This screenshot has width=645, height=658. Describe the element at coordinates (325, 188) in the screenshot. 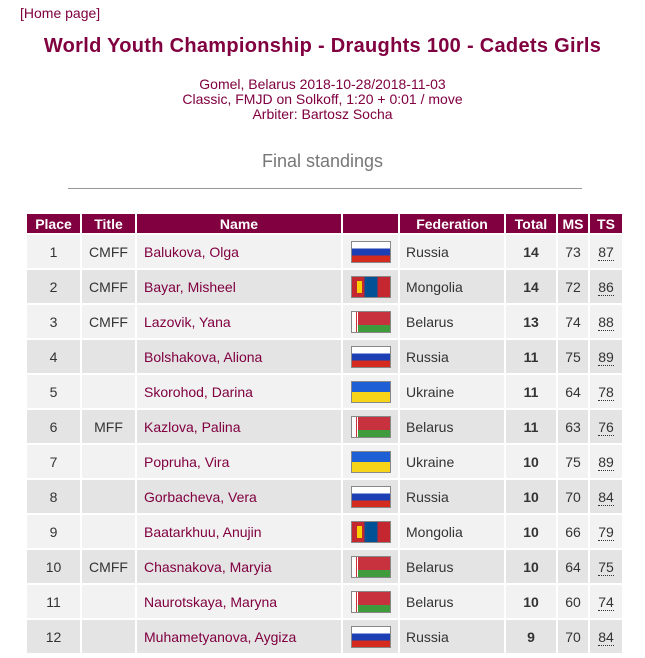

I see `divider` at that location.